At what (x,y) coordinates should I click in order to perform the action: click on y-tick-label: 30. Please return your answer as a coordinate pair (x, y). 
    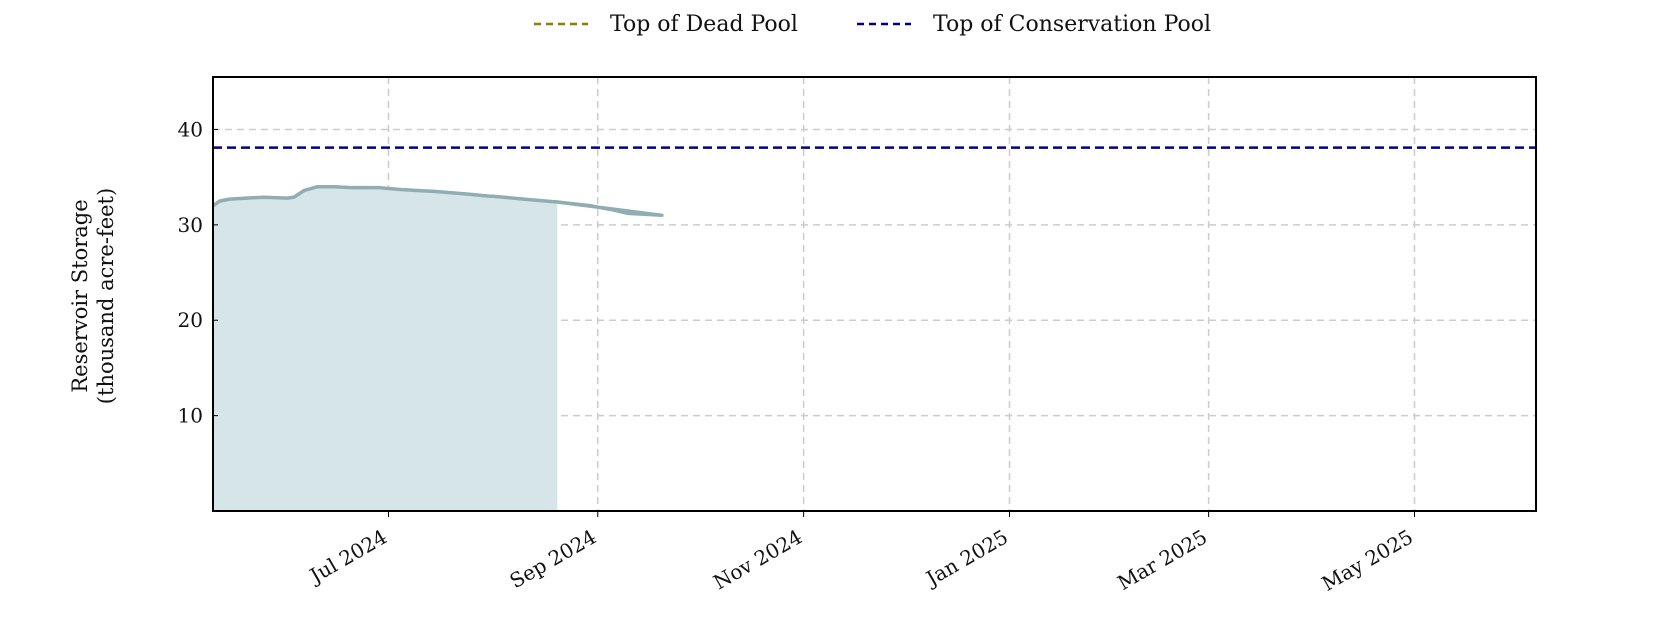
    Looking at the image, I should click on (190, 225).